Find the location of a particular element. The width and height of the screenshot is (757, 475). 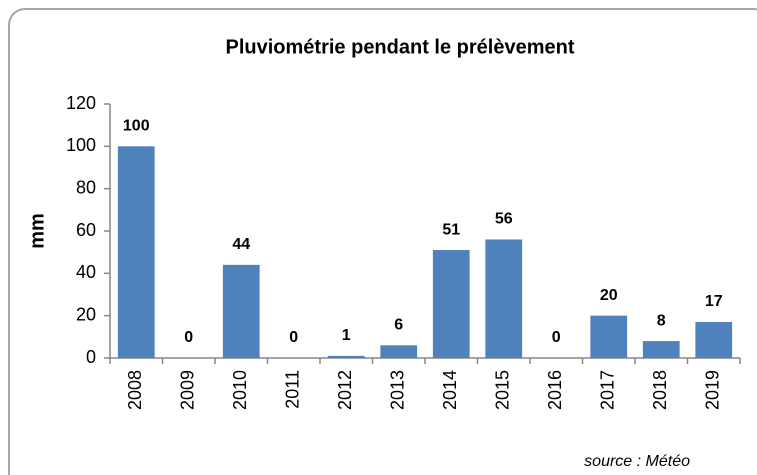

y-tick-label: 40 is located at coordinates (86, 272).